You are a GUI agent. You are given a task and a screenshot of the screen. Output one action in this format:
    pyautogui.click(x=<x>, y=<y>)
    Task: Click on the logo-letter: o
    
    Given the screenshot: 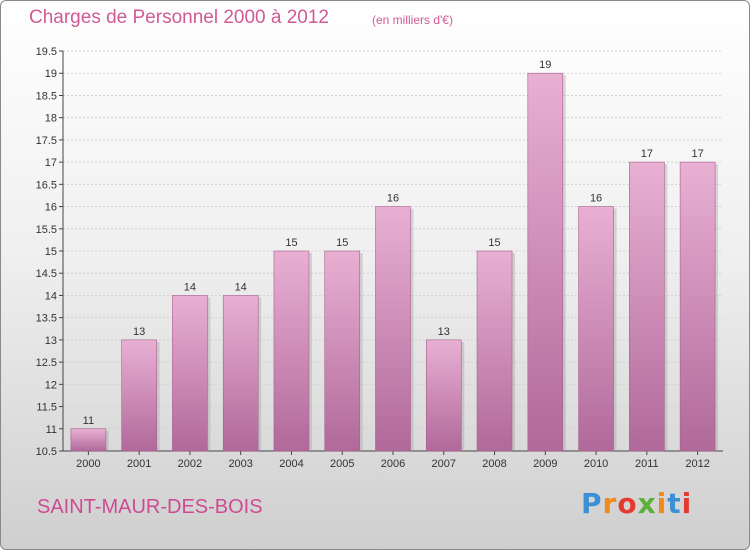 What is the action you would take?
    pyautogui.click(x=627, y=503)
    